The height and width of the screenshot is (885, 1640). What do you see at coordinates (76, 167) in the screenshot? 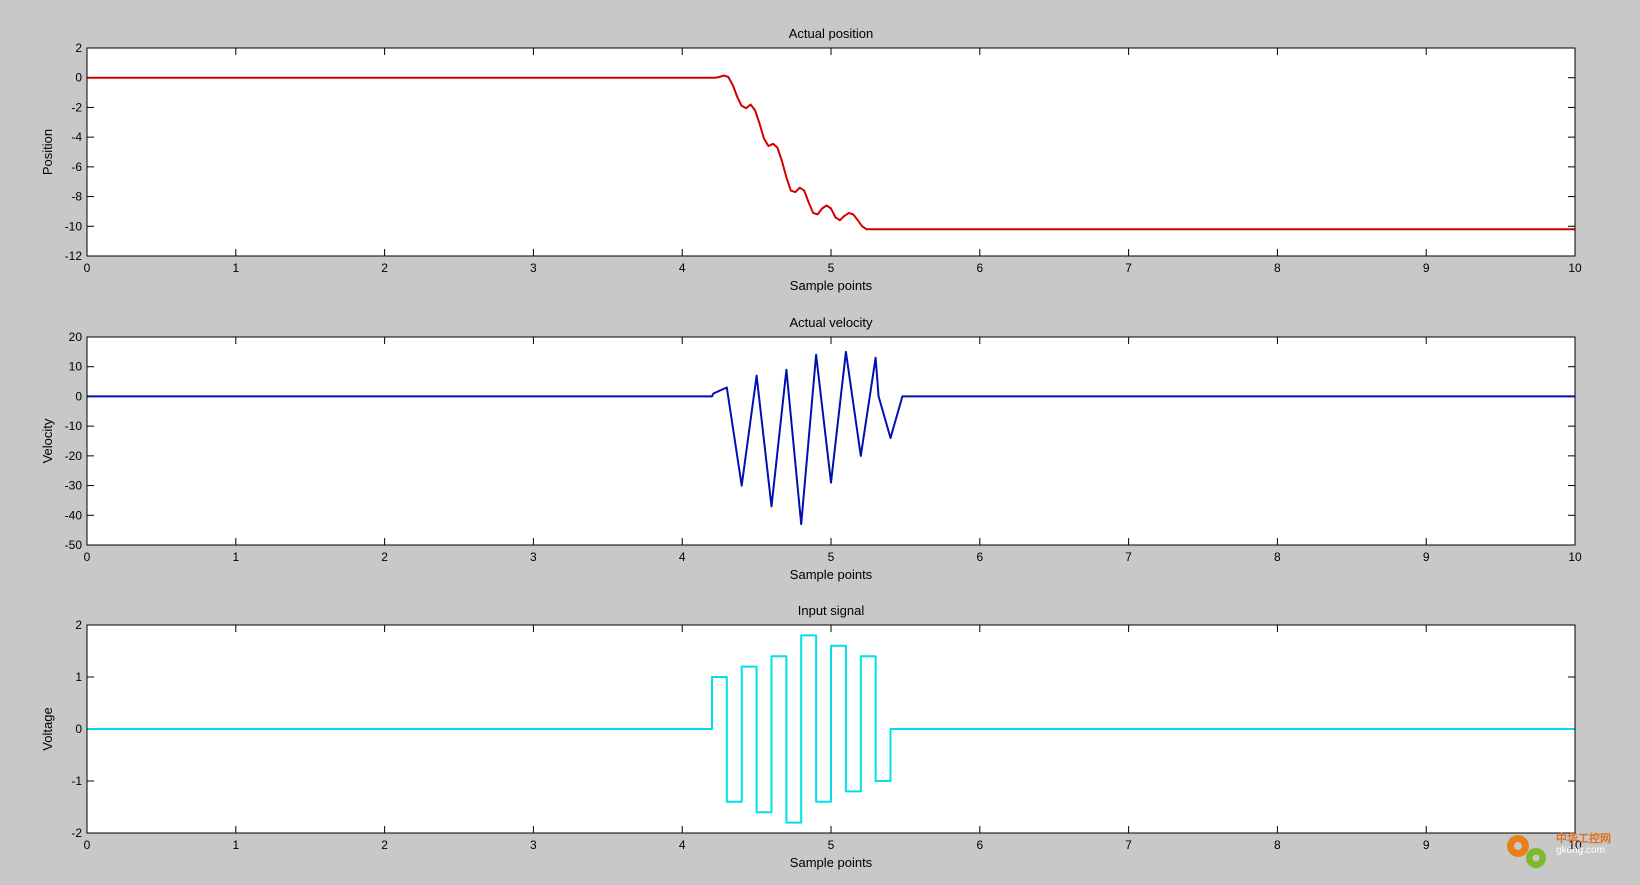
I see `y-tick-label: -6` at bounding box center [76, 167].